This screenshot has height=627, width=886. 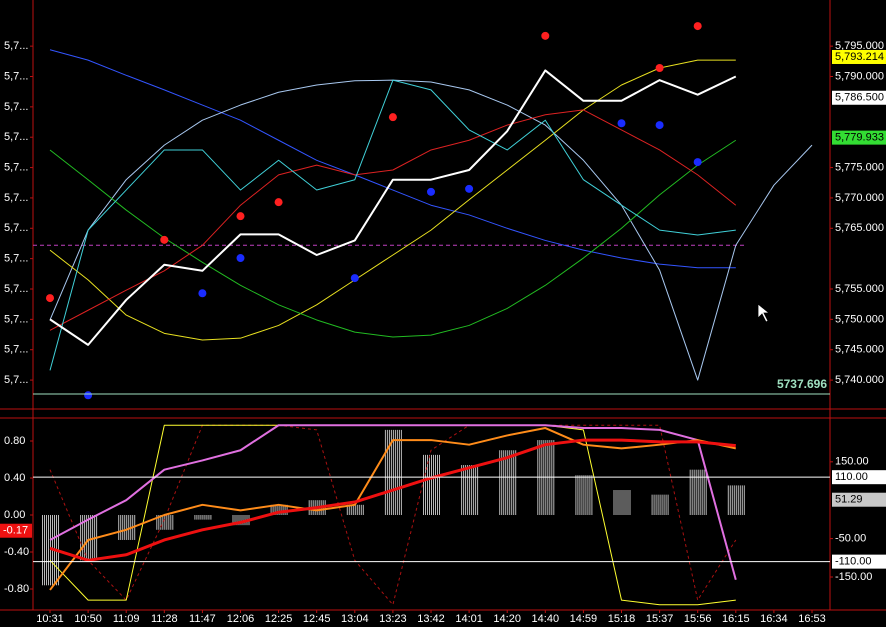 What do you see at coordinates (622, 619) in the screenshot?
I see `x-tick-label: 15:18` at bounding box center [622, 619].